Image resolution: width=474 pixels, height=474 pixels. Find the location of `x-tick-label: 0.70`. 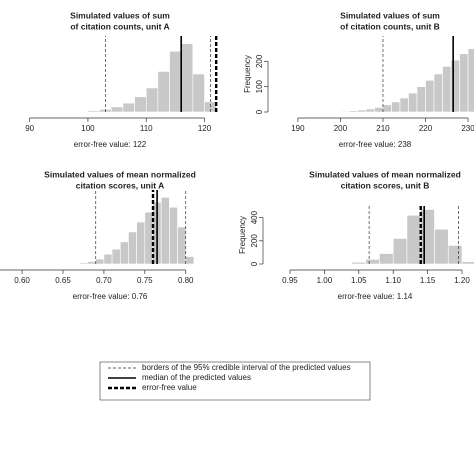

x-tick-label: 0.70 is located at coordinates (104, 280).